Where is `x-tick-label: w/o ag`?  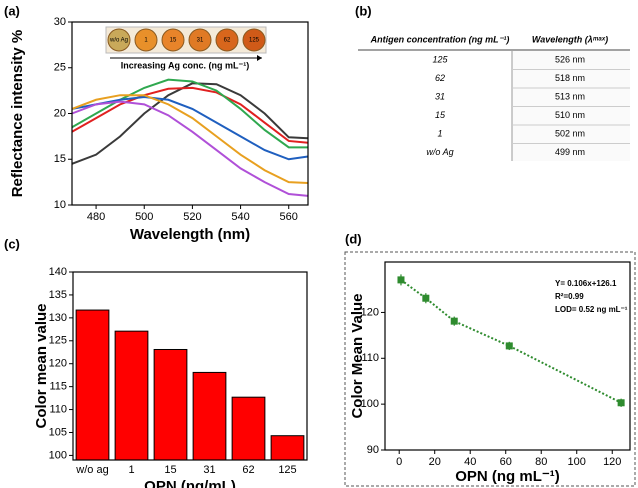 x-tick-label: w/o ag is located at coordinates (91, 470).